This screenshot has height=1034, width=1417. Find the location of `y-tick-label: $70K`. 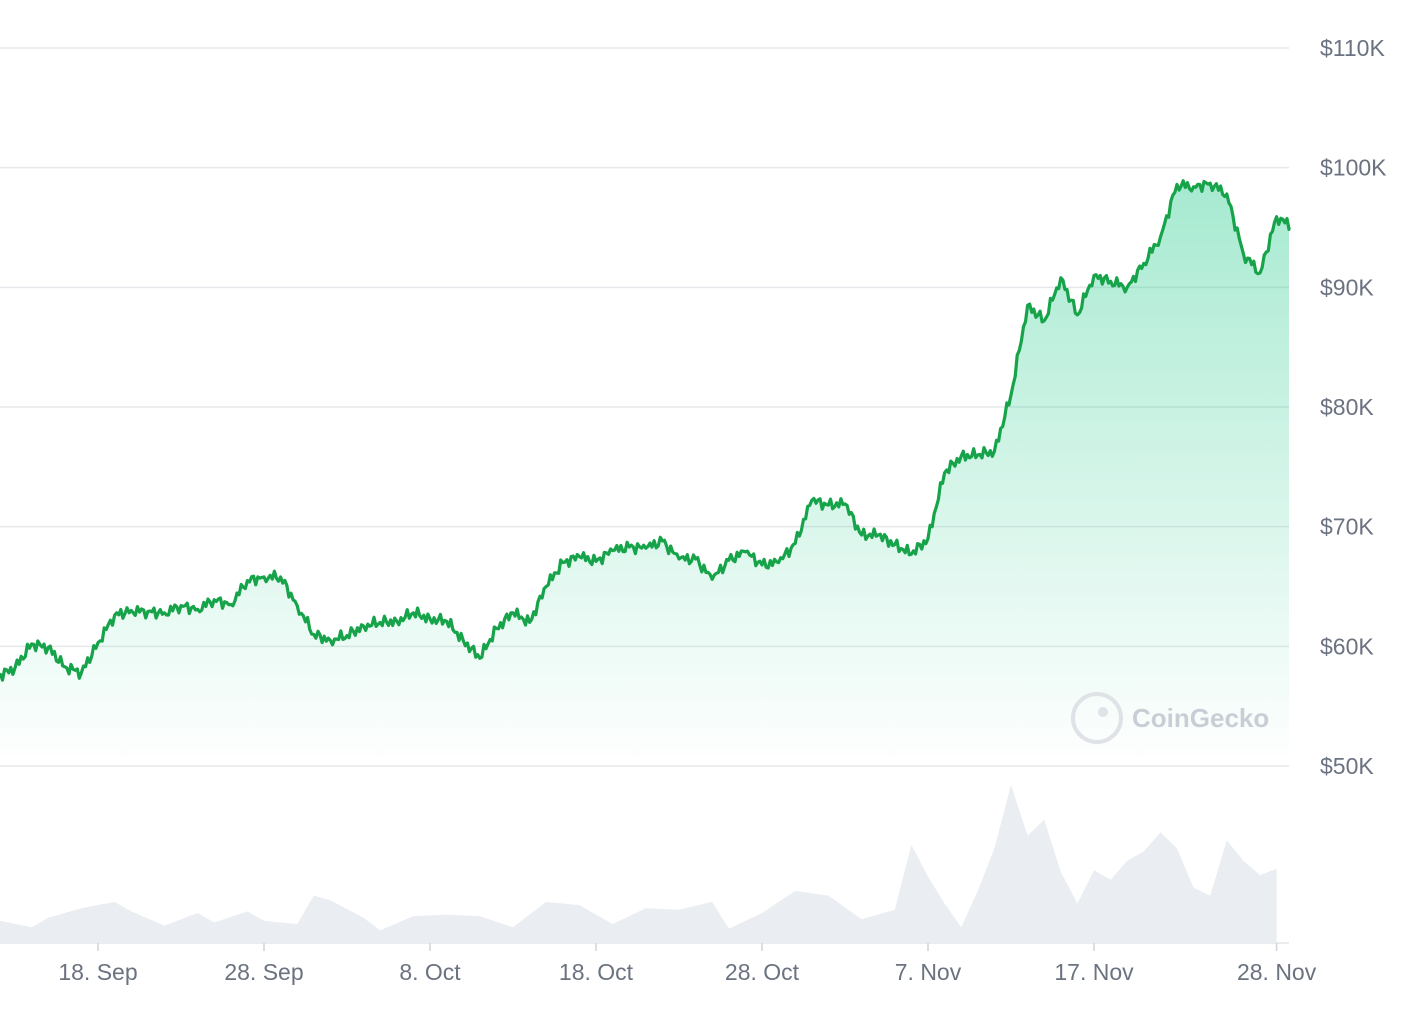

y-tick-label: $70K is located at coordinates (1347, 527).